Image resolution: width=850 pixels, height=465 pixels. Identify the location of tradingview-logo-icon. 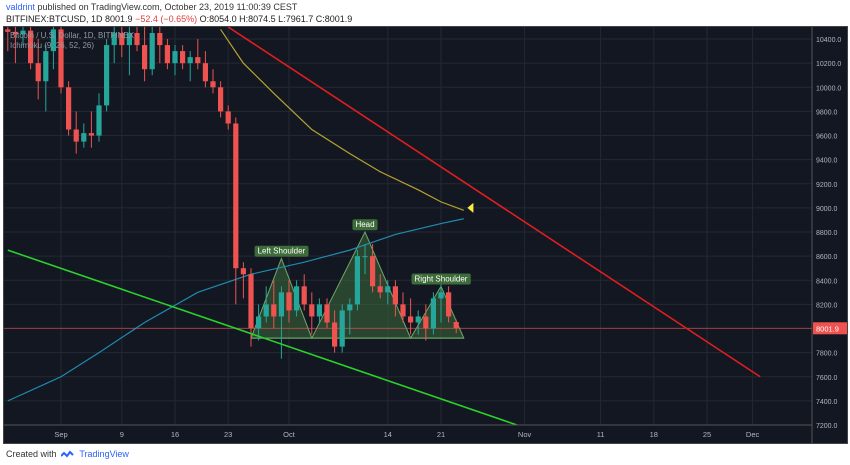
(67, 454).